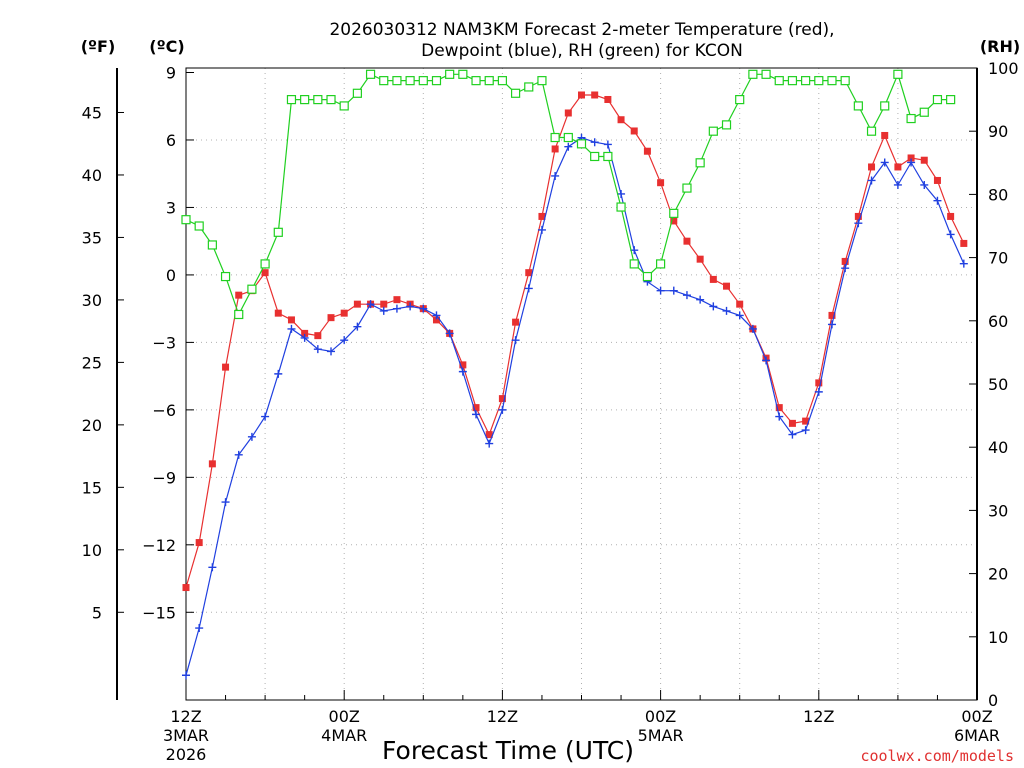 This screenshot has height=768, width=1024. I want to click on celsius-tick-label-5: −6, so click(164, 410).